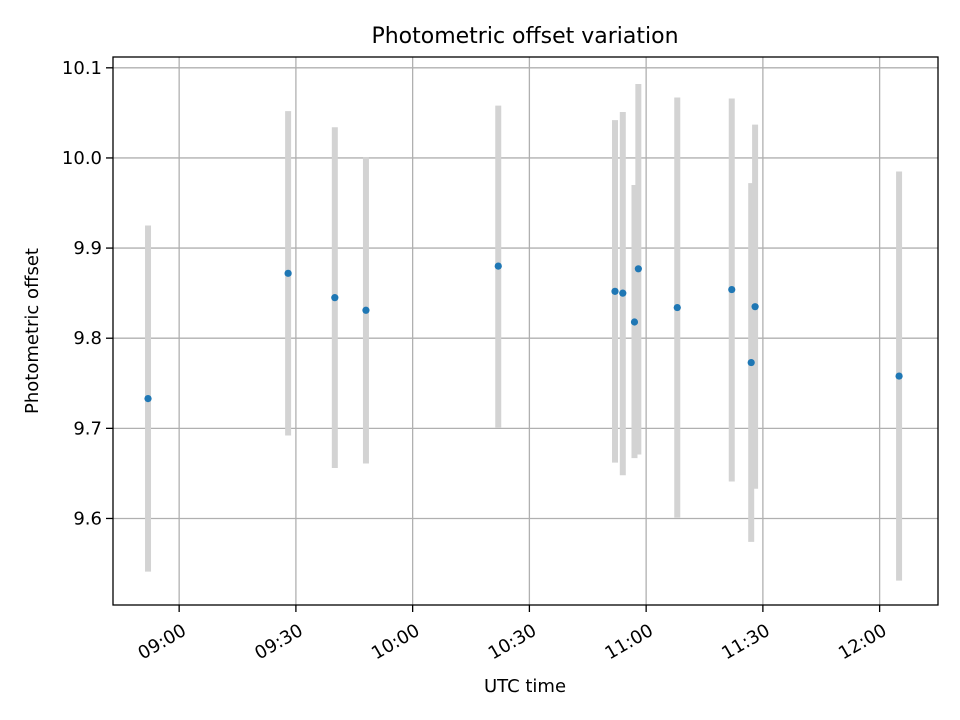 The width and height of the screenshot is (960, 720). Describe the element at coordinates (278, 642) in the screenshot. I see `x-tick-label: 09:30` at that location.